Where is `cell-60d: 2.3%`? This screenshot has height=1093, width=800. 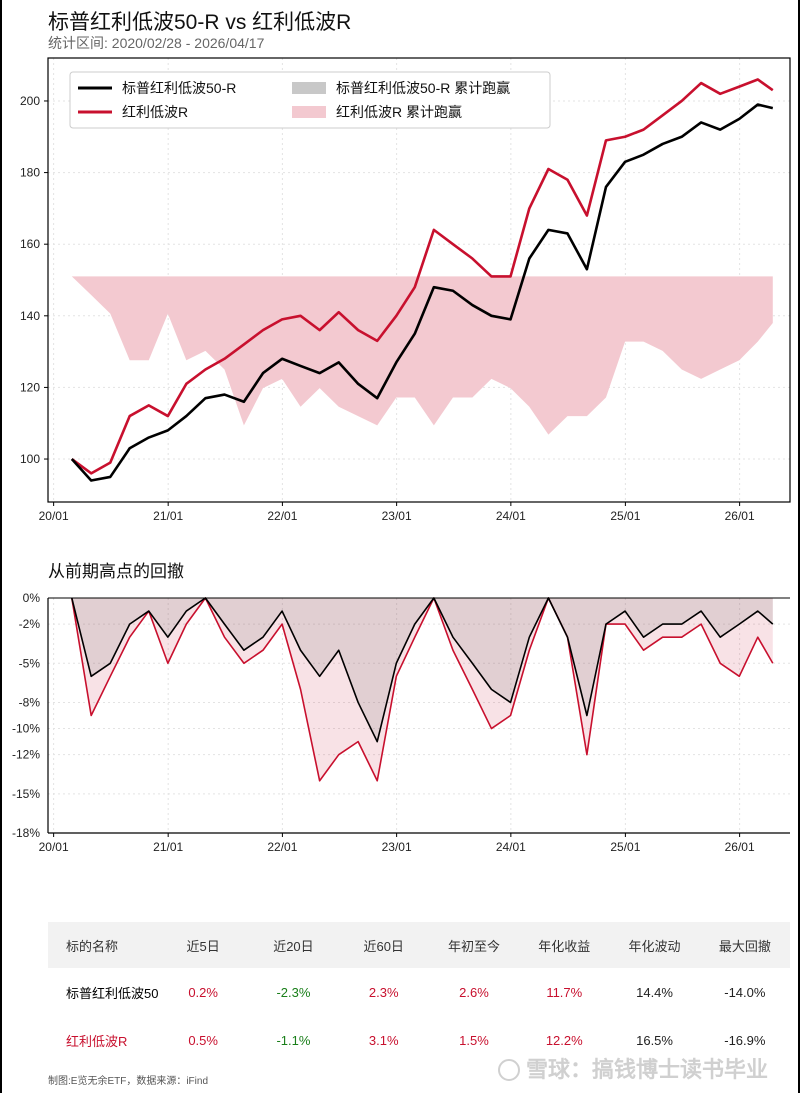
cell-60d: 2.3% is located at coordinates (383, 992).